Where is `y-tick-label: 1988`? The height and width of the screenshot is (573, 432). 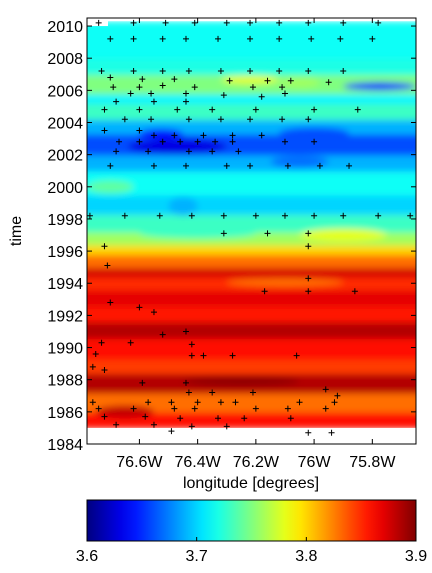 y-tick-label: 1988 is located at coordinates (65, 381).